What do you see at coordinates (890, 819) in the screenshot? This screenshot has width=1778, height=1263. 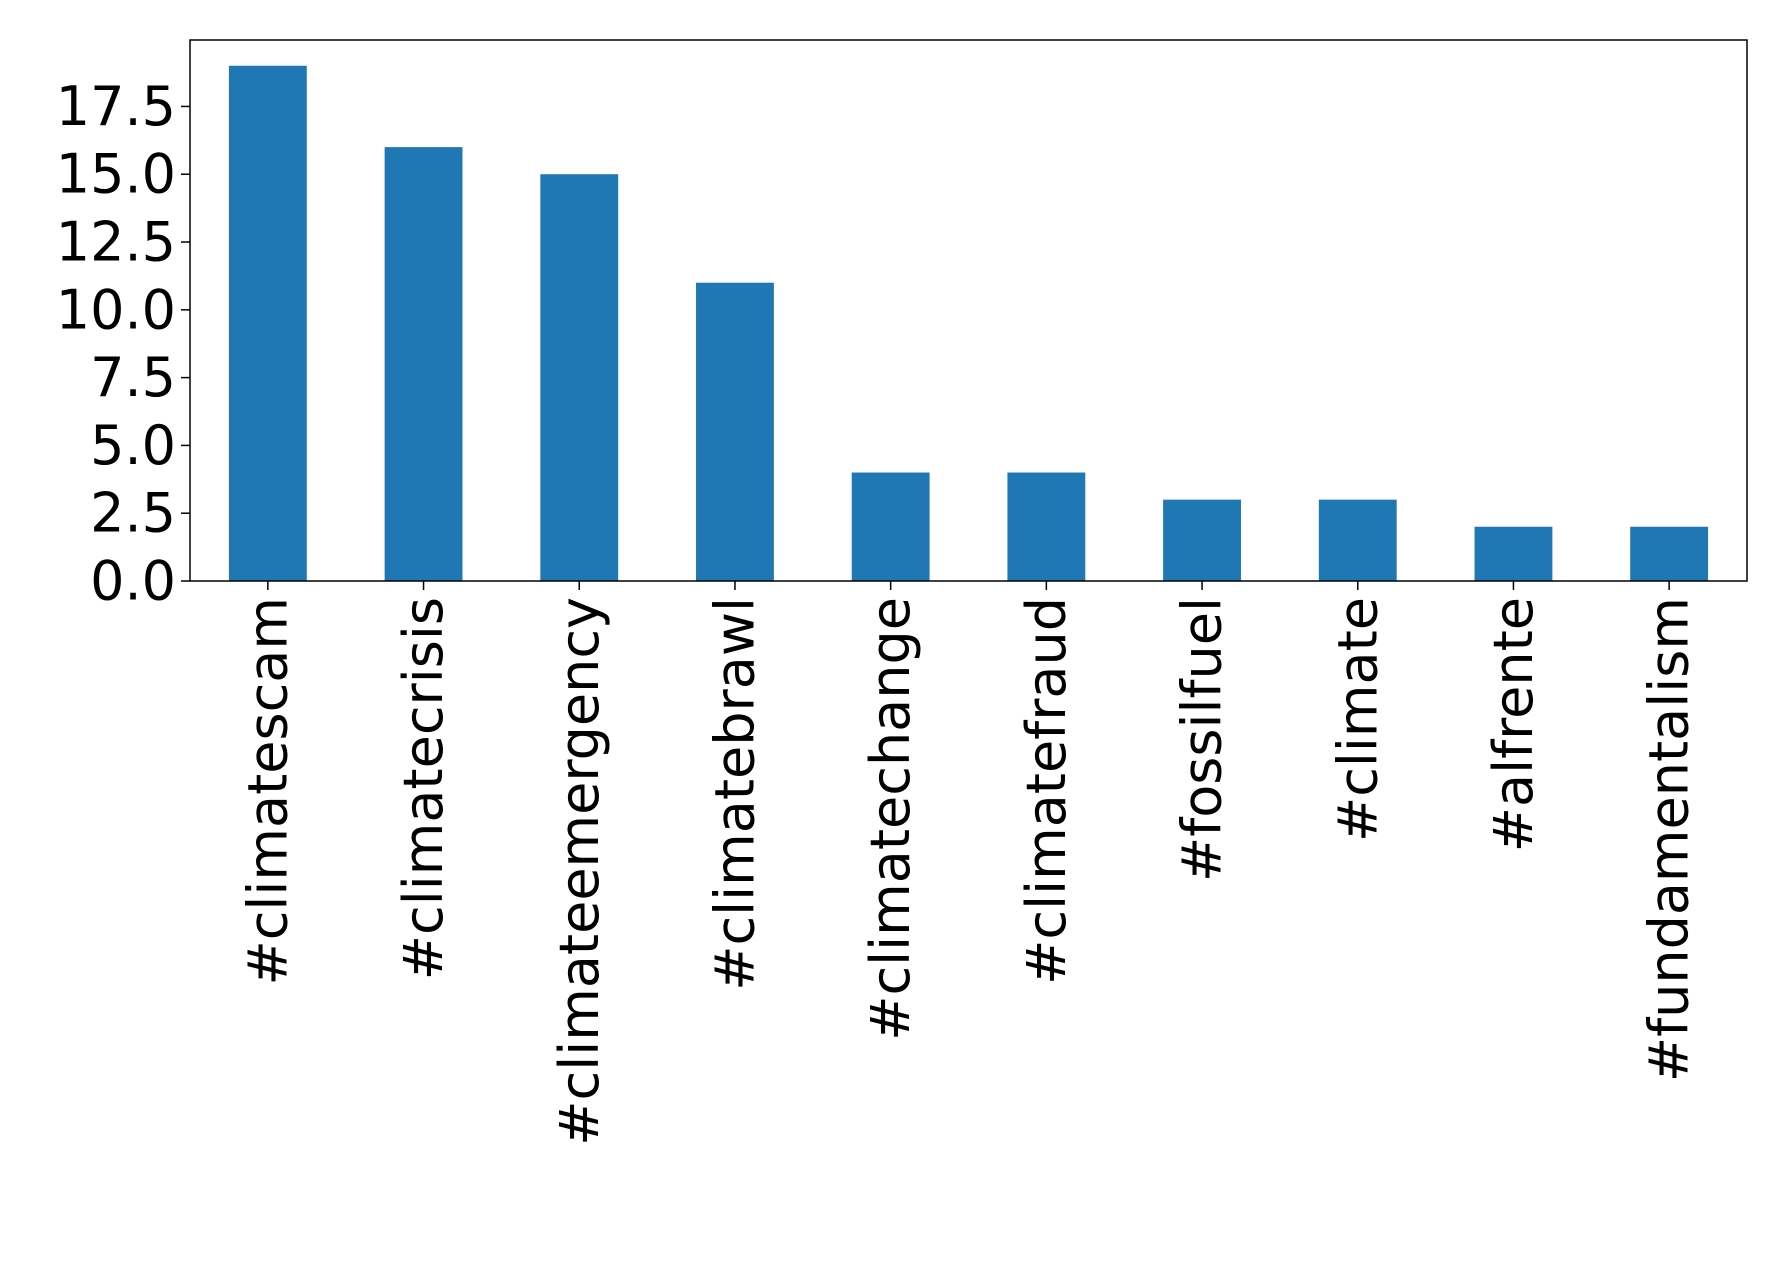 I see `x-tick-label: #climatechange` at bounding box center [890, 819].